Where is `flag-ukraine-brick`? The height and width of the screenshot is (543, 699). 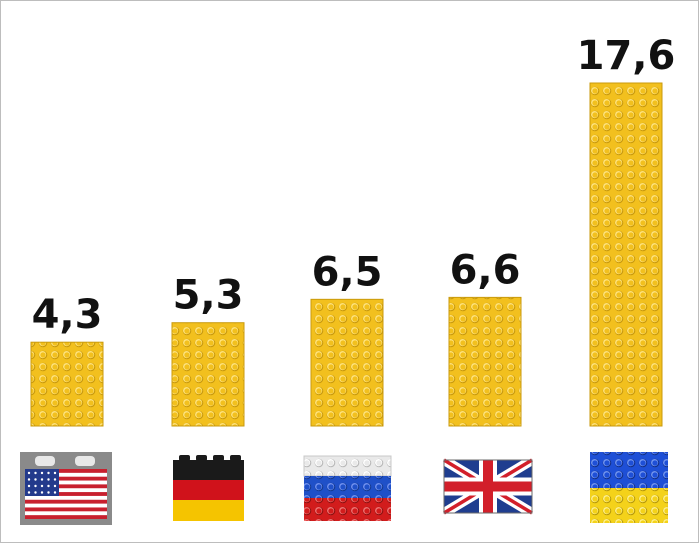 flag-ukraine-brick is located at coordinates (629, 487).